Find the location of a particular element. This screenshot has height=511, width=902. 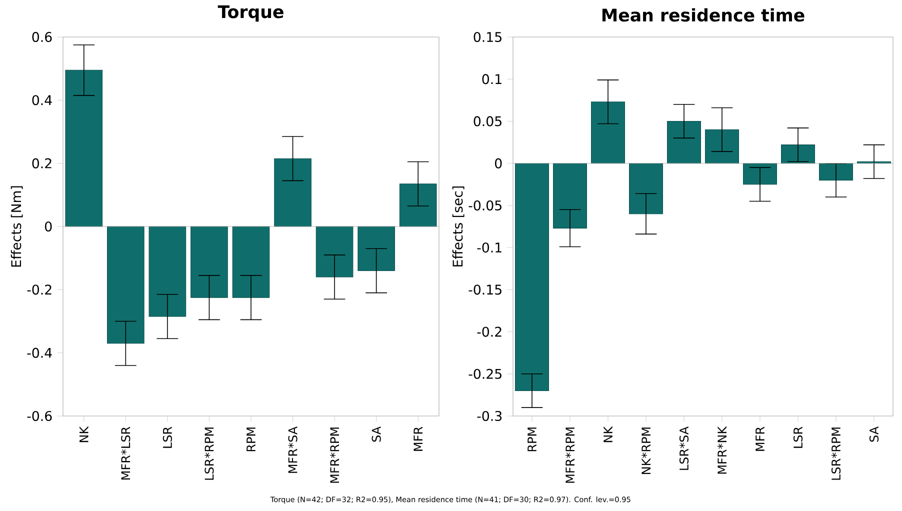

y-tick-label: 0.05 is located at coordinates (488, 121).